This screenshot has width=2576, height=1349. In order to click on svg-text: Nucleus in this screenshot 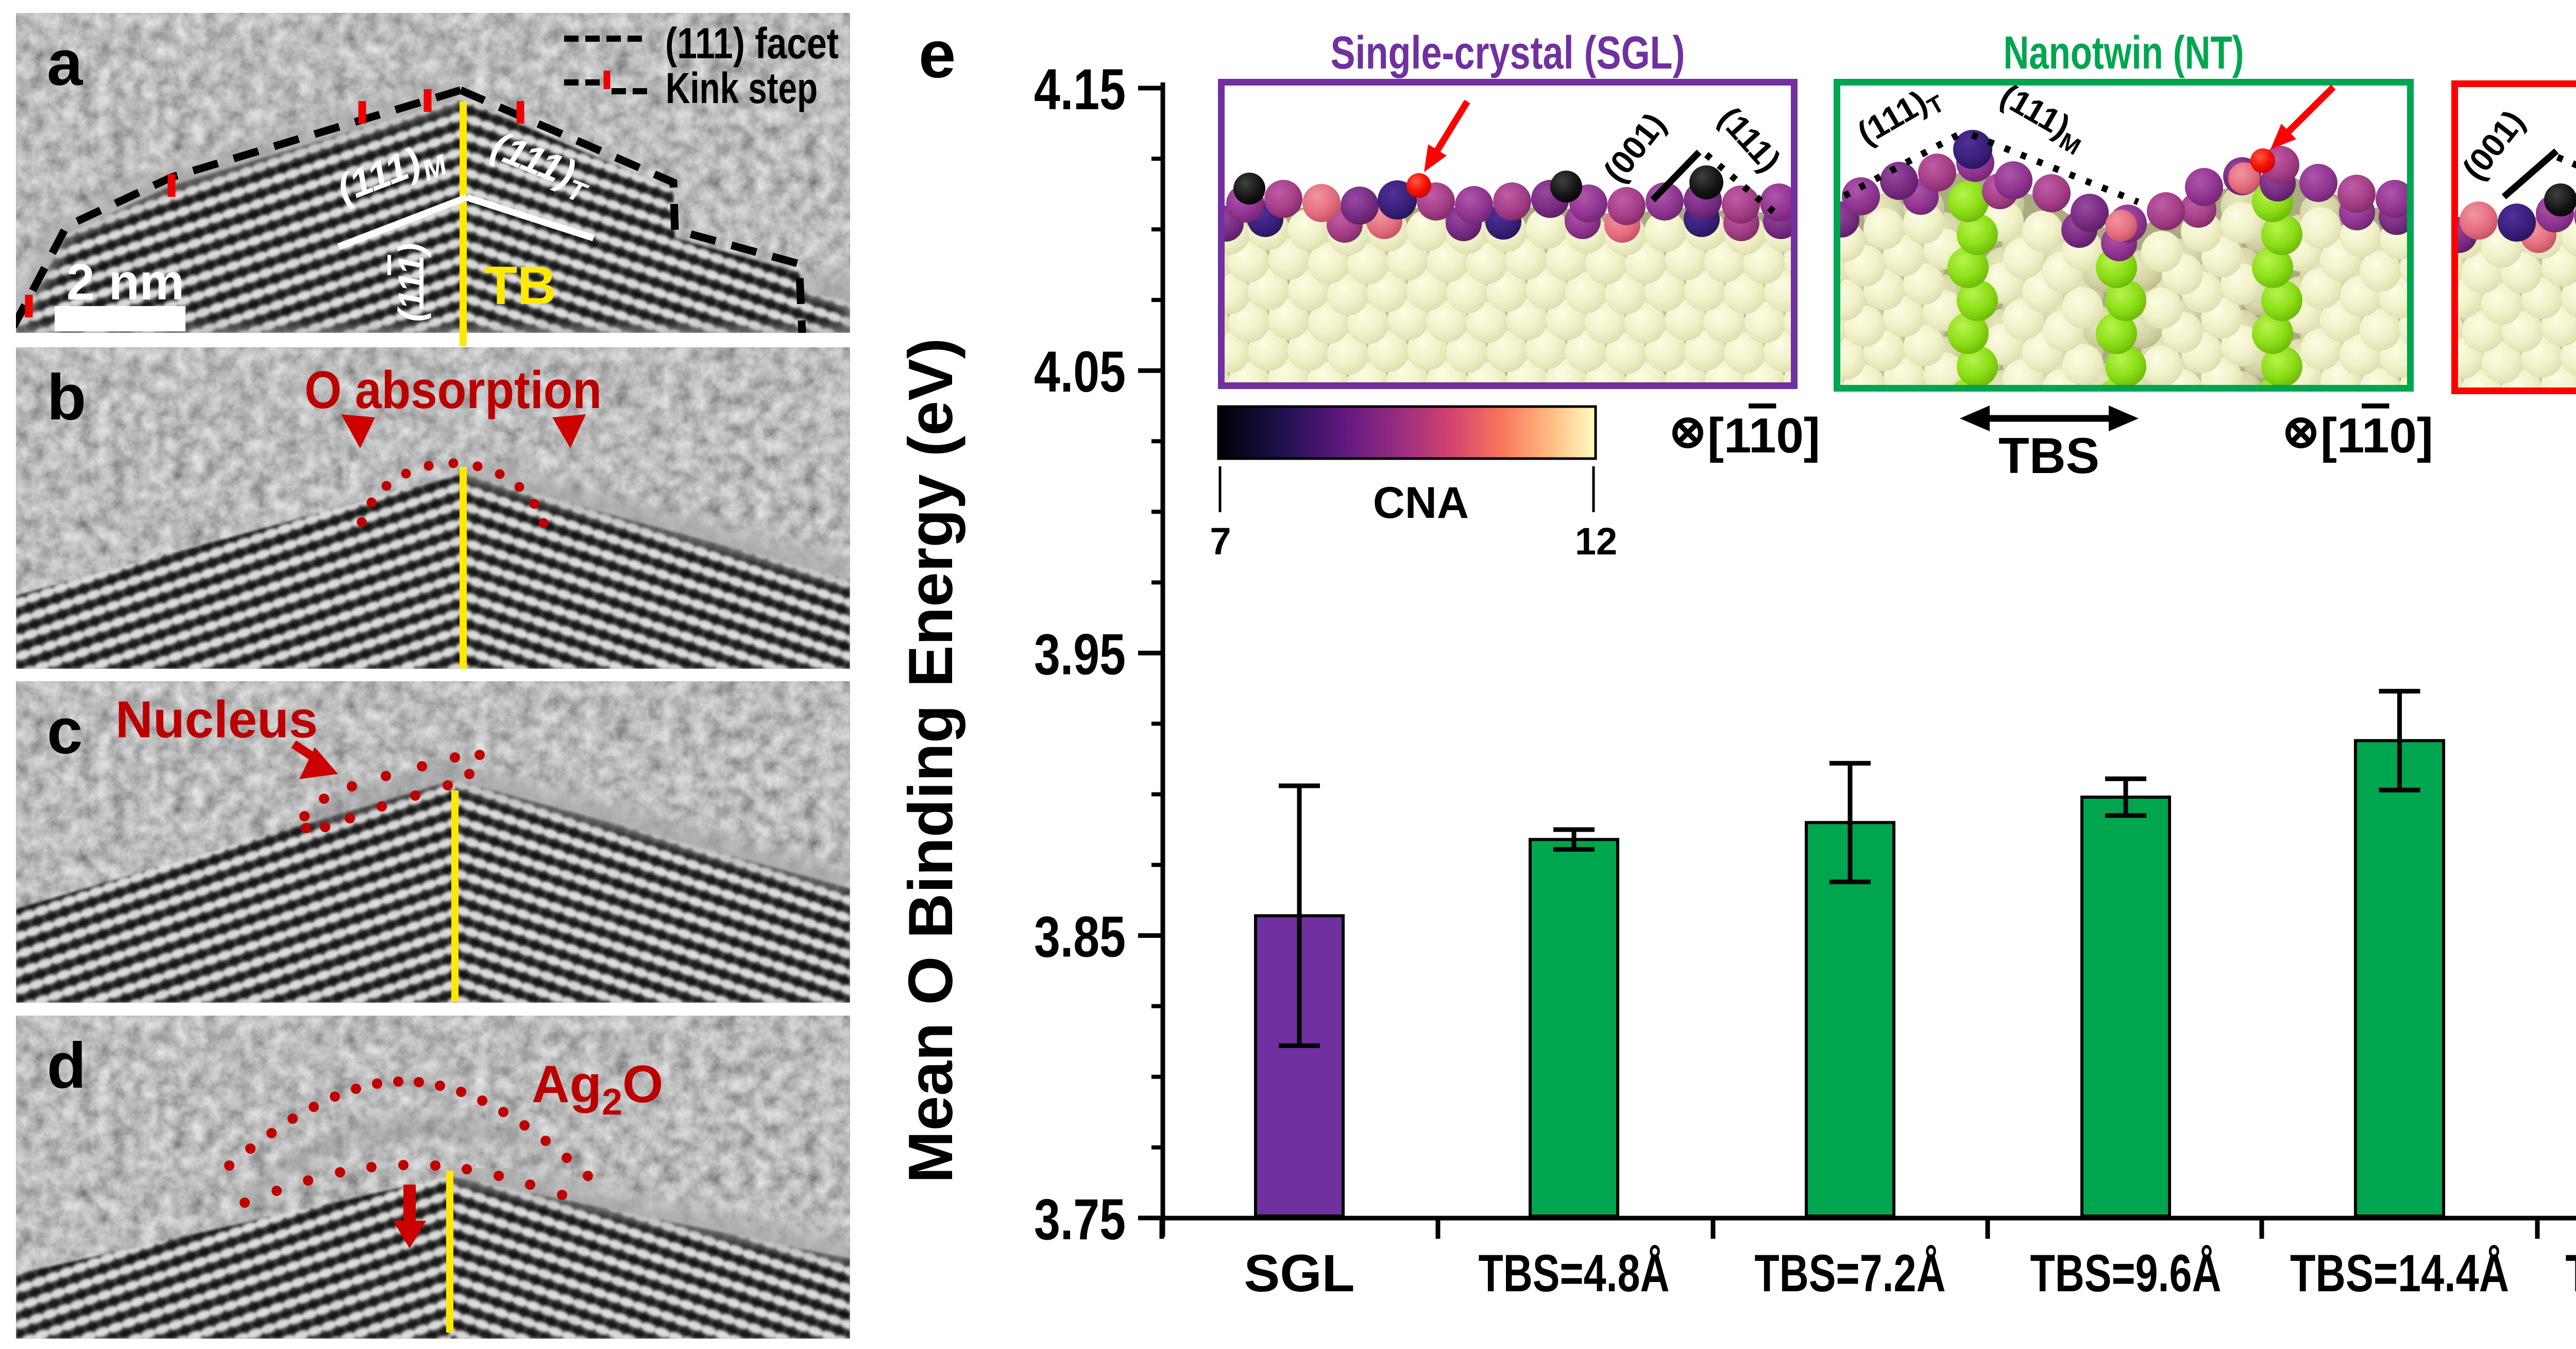, I will do `click(216, 720)`.